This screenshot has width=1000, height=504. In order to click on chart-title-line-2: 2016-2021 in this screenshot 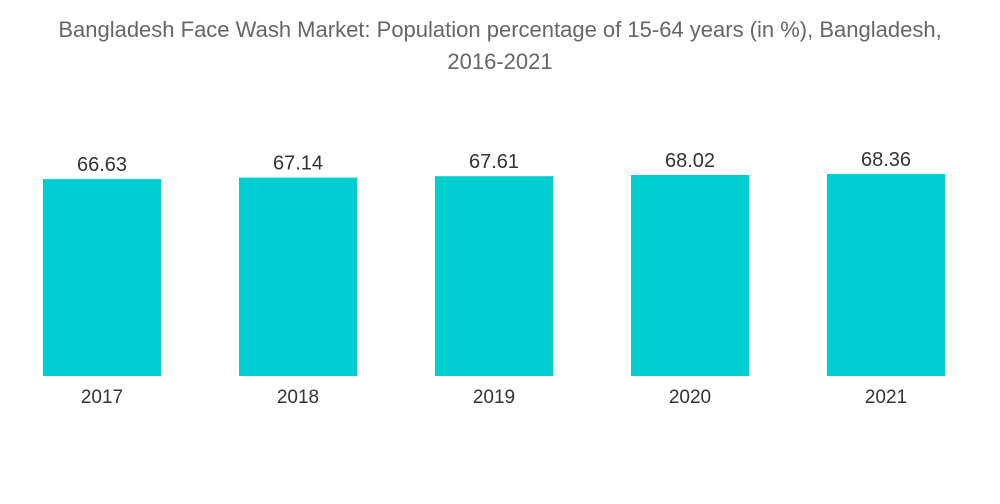, I will do `click(500, 61)`.